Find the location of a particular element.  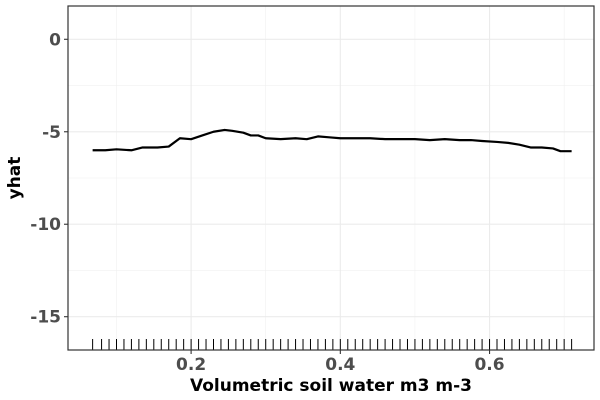

y-axis-title: yhat is located at coordinates (15, 178).